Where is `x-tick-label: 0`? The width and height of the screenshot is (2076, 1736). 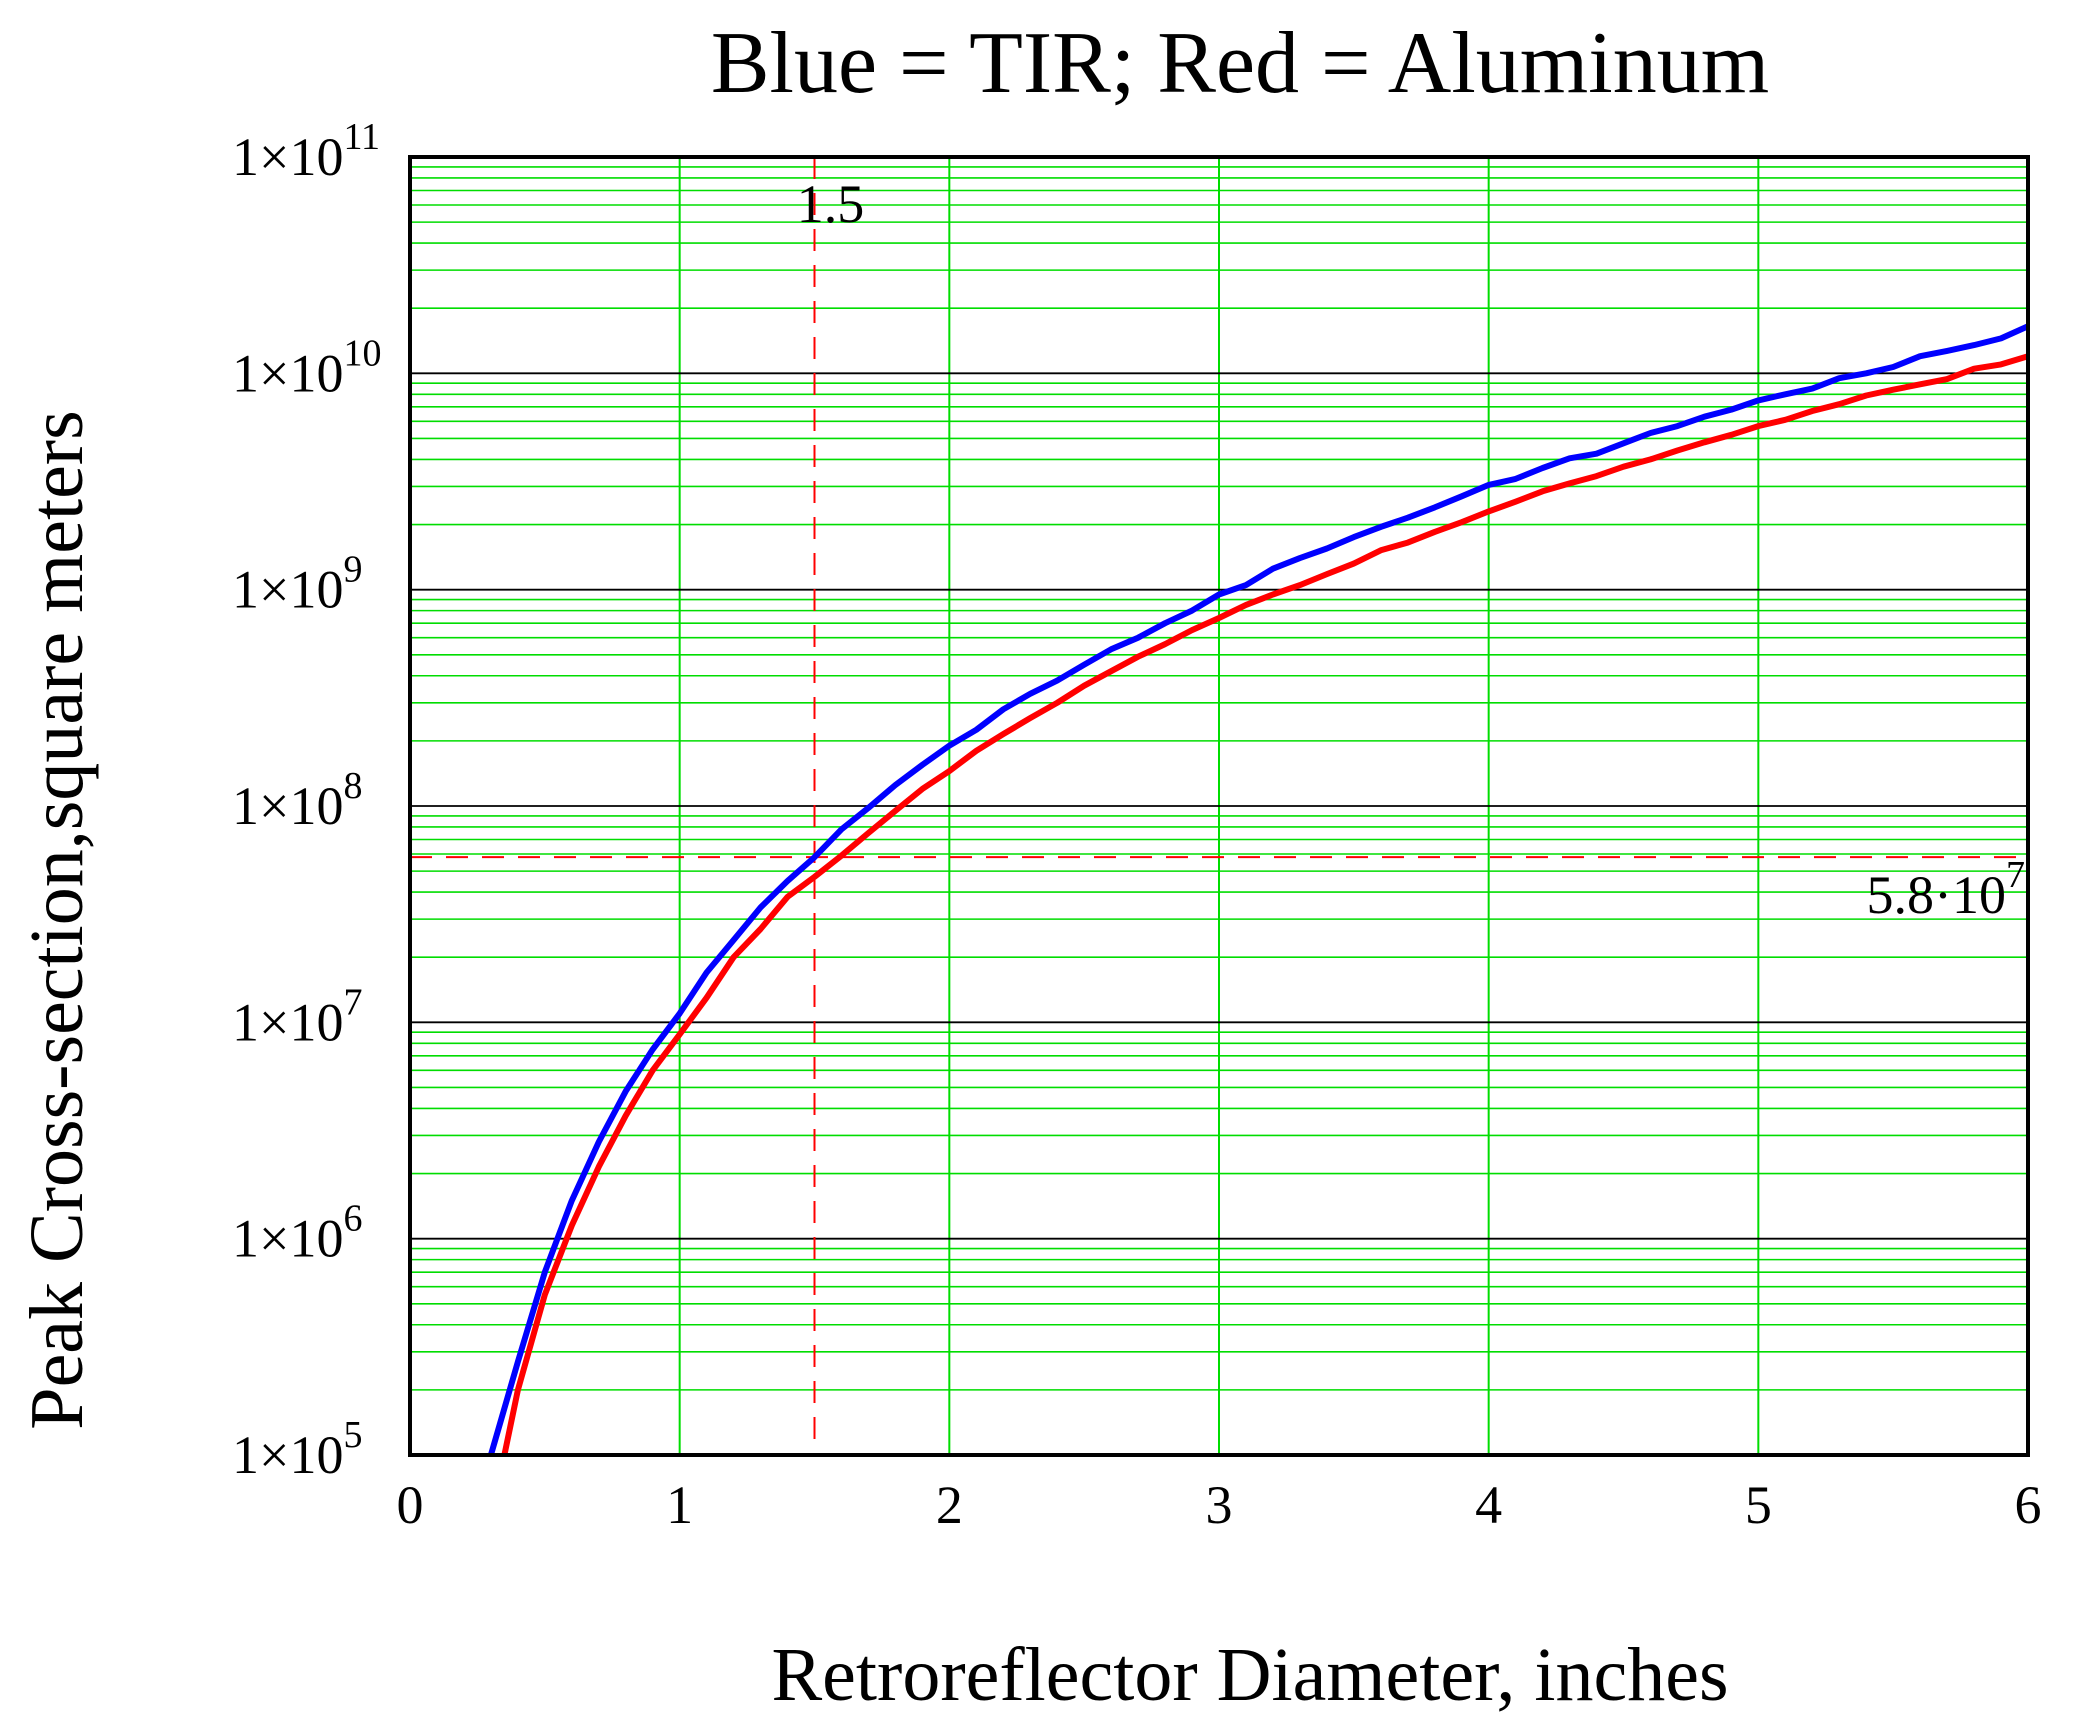 x-tick-label: 0 is located at coordinates (410, 1505).